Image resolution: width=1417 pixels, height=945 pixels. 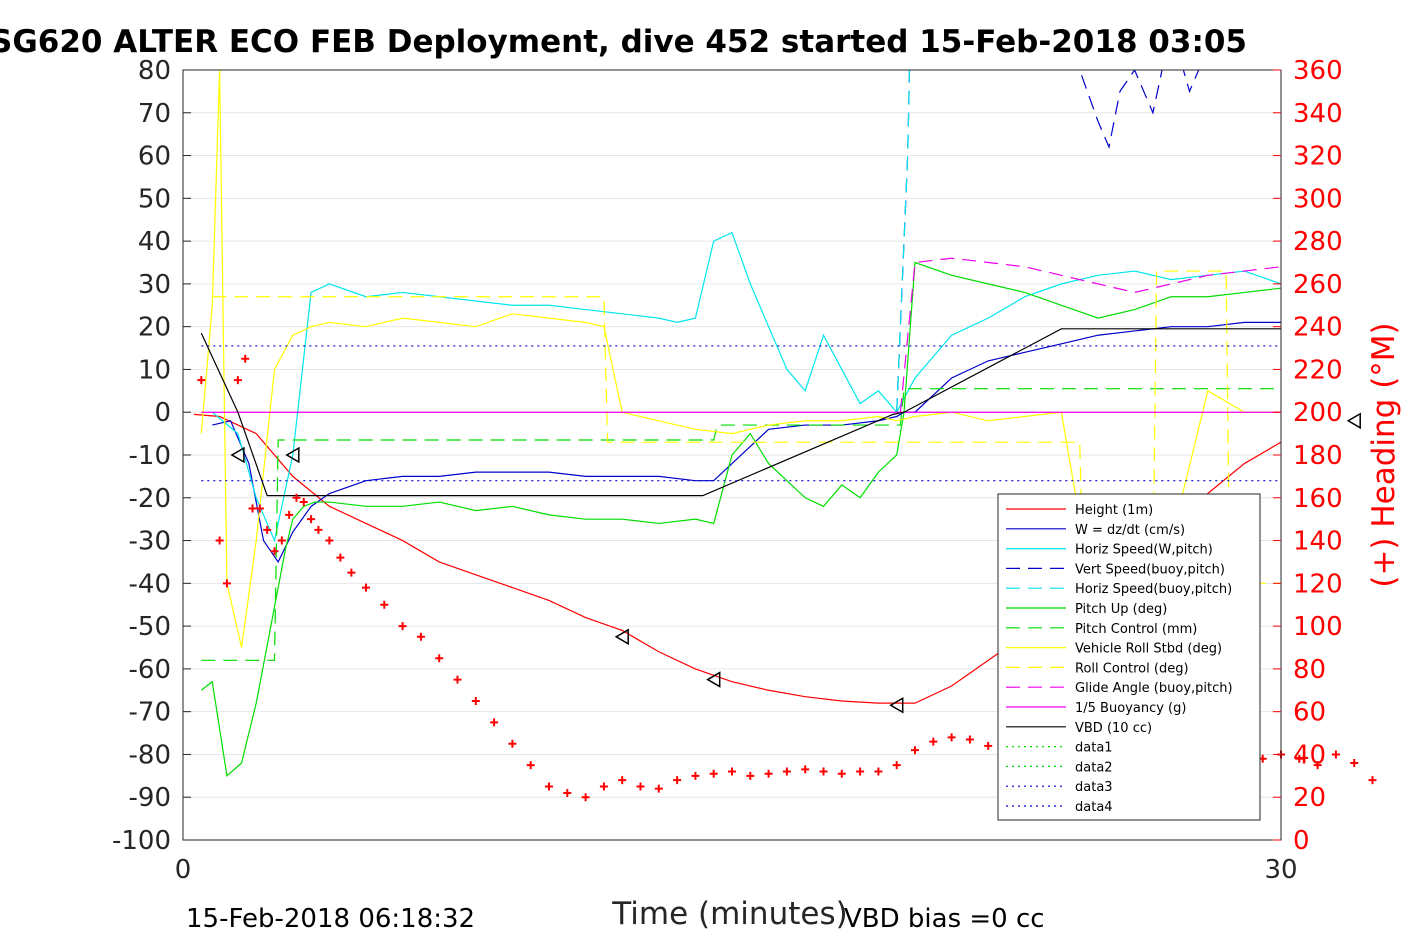 What do you see at coordinates (150, 542) in the screenshot?
I see `y-tick-label: -30` at bounding box center [150, 542].